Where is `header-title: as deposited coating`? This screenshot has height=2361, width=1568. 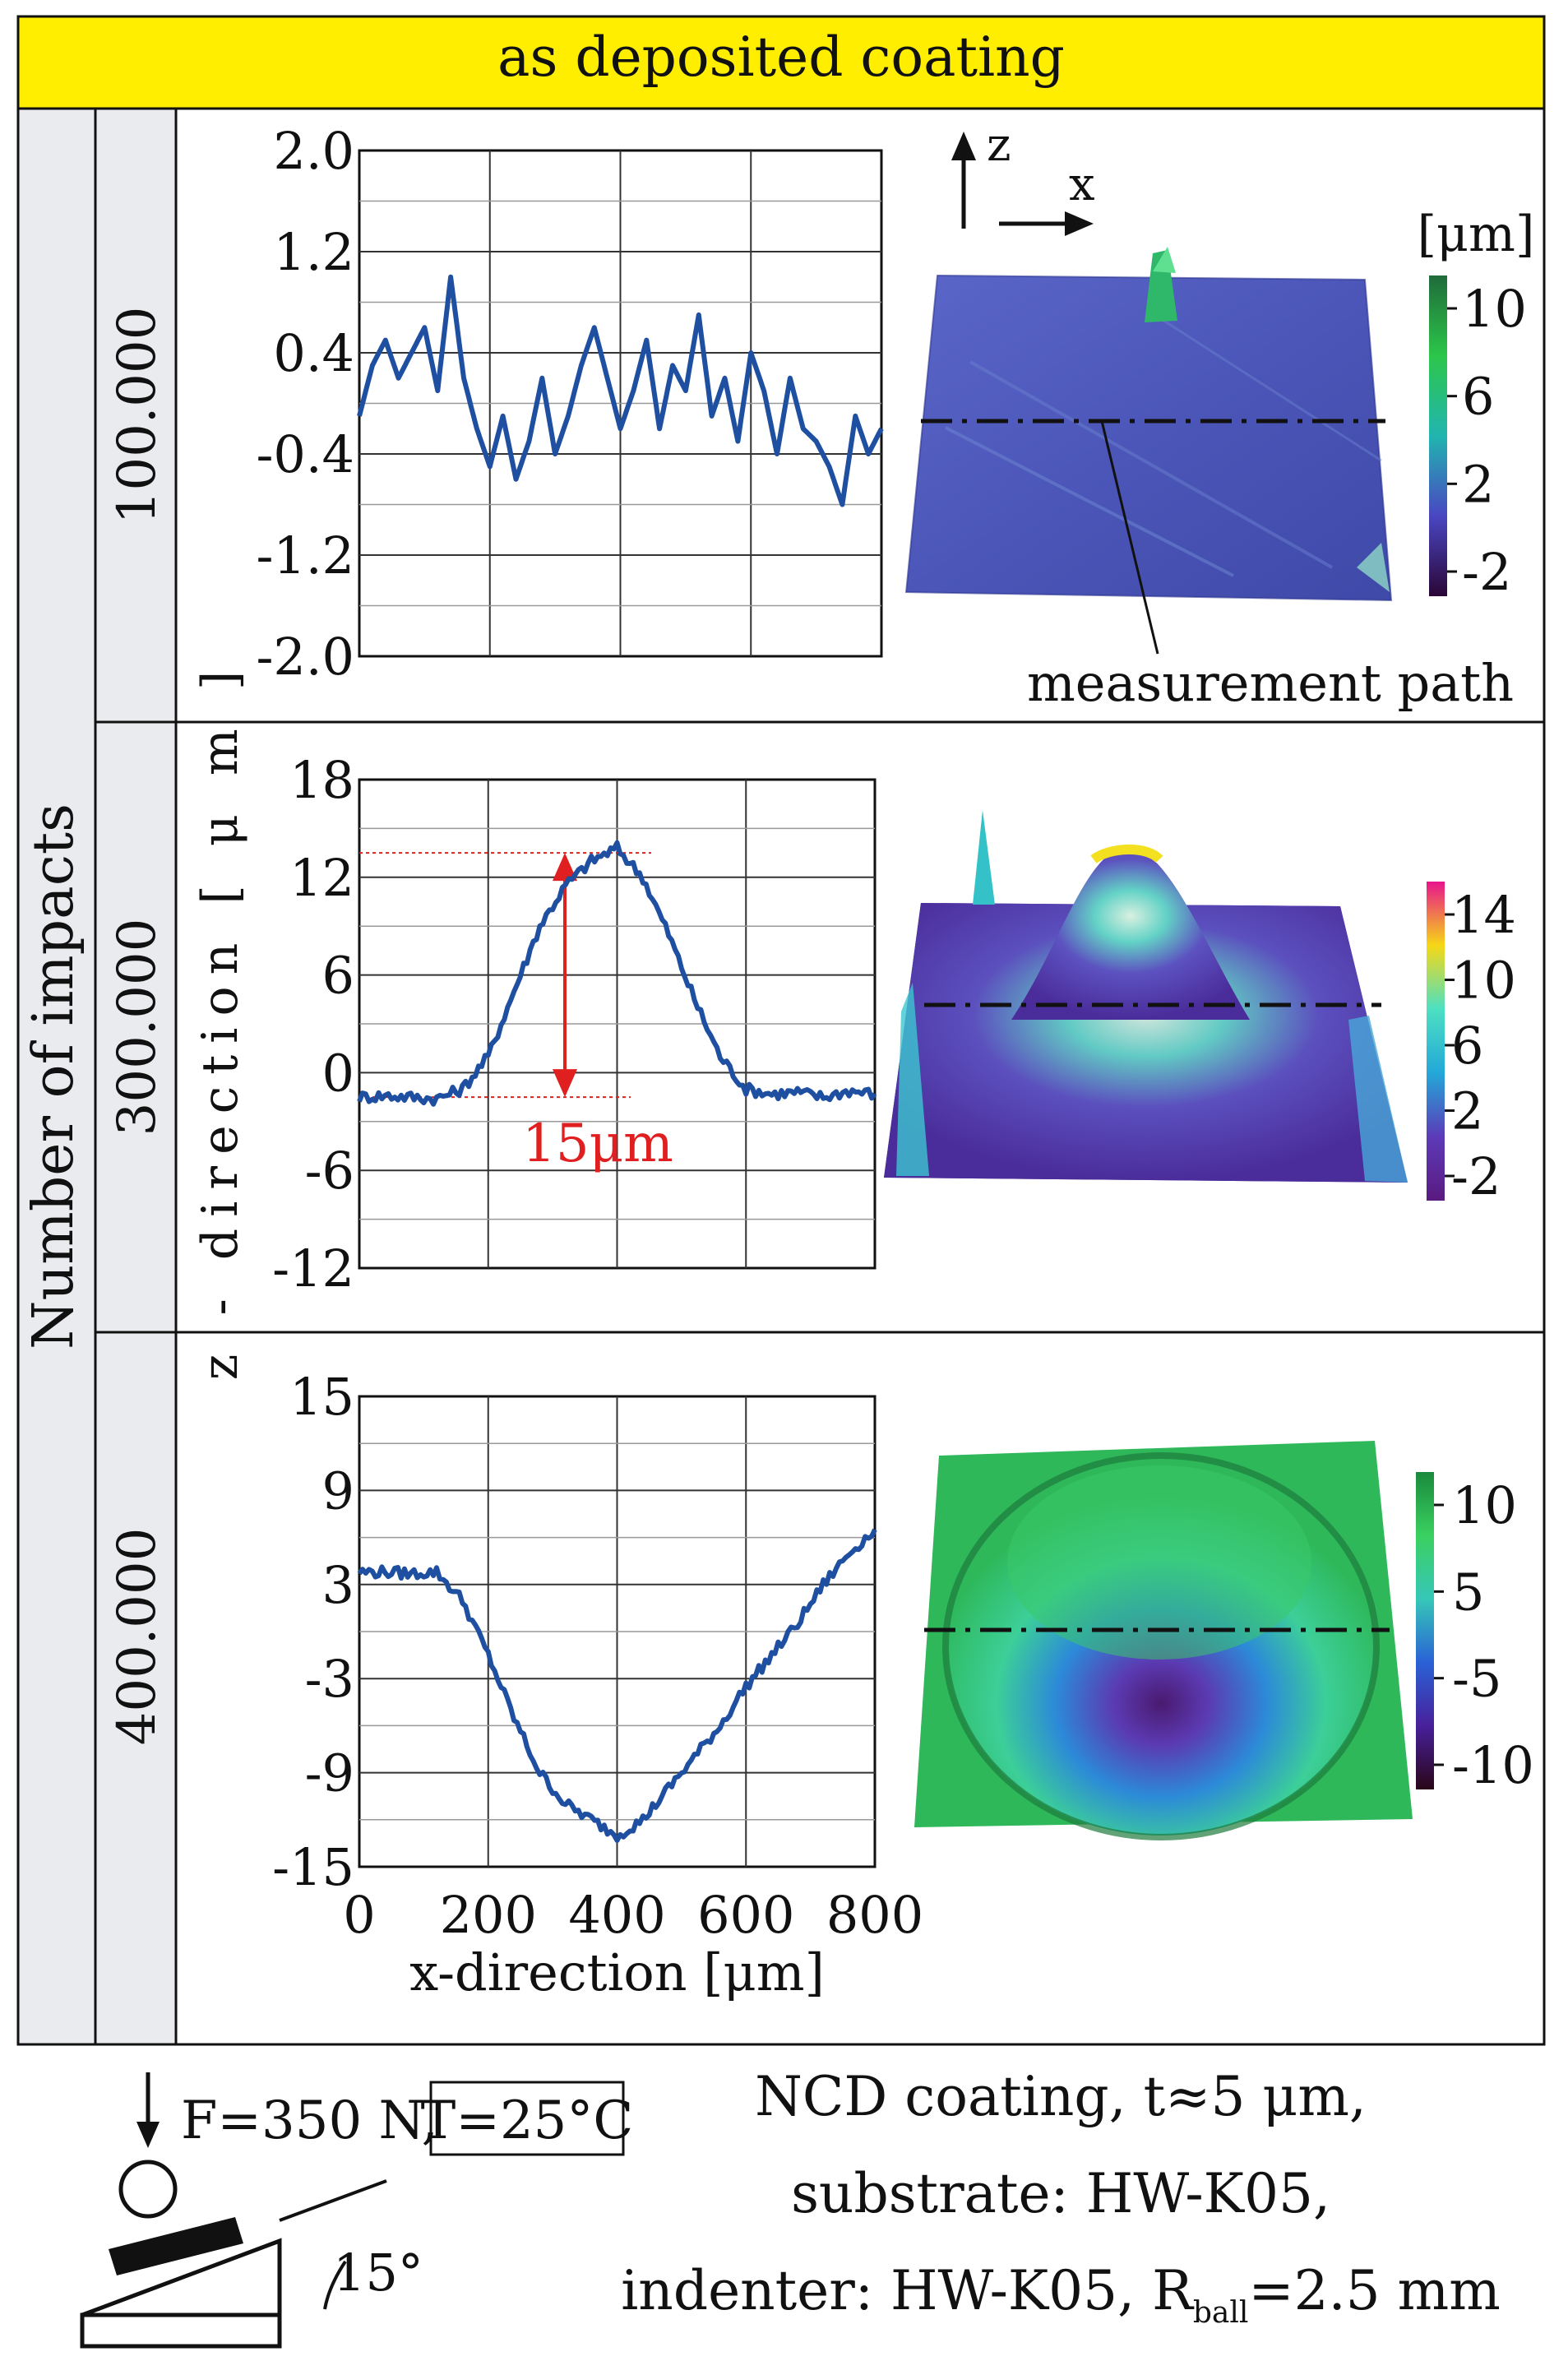
header-title: as deposited coating is located at coordinates (781, 57).